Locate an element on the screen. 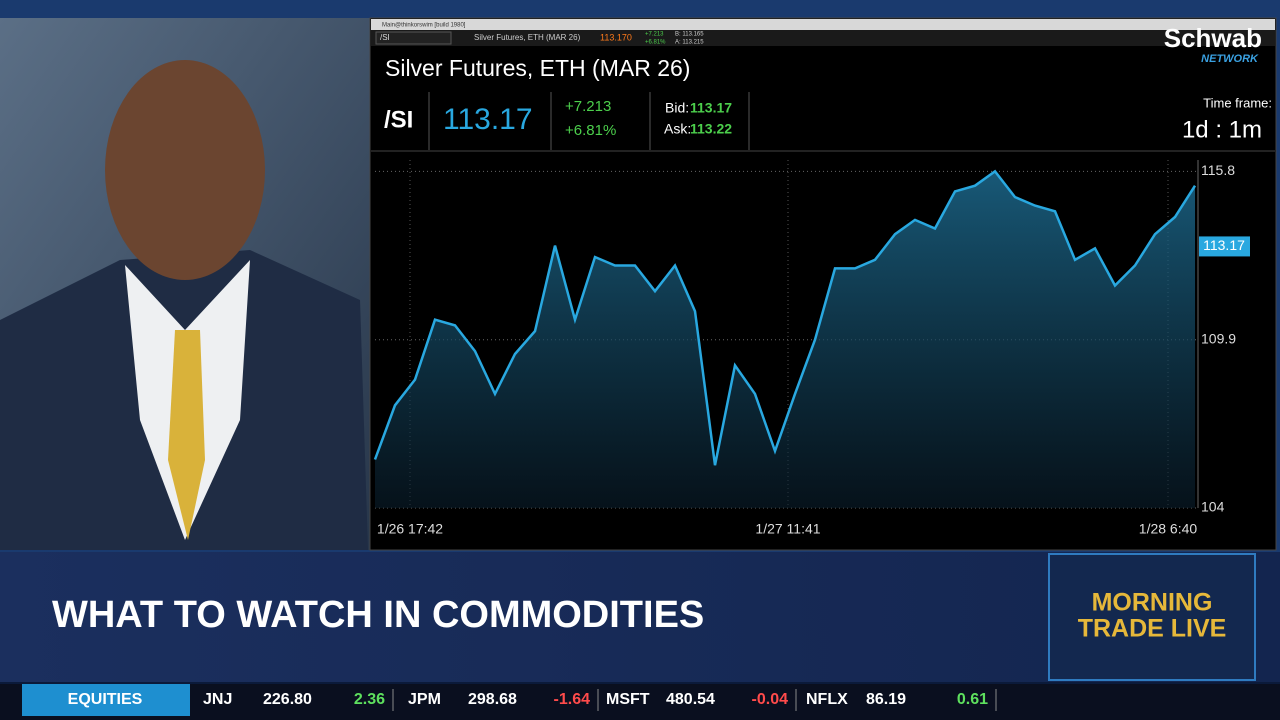  ticker-symbol: NFLX is located at coordinates (827, 699).